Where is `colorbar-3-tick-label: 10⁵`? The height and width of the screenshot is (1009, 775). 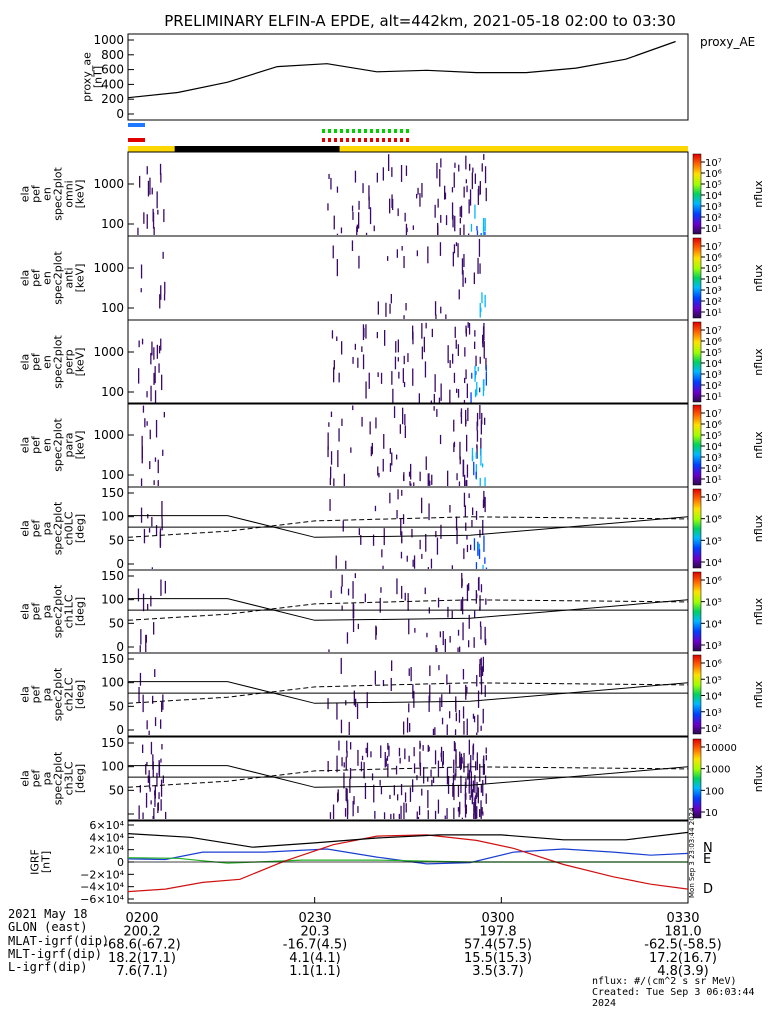 colorbar-3-tick-label: 10⁵ is located at coordinates (713, 436).